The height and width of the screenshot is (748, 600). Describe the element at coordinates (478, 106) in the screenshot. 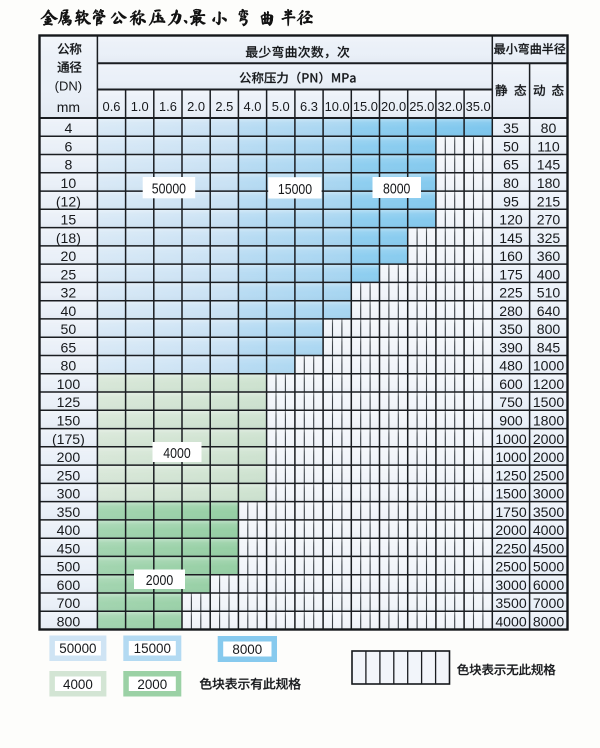

I see `svg-text: 35.0` at that location.